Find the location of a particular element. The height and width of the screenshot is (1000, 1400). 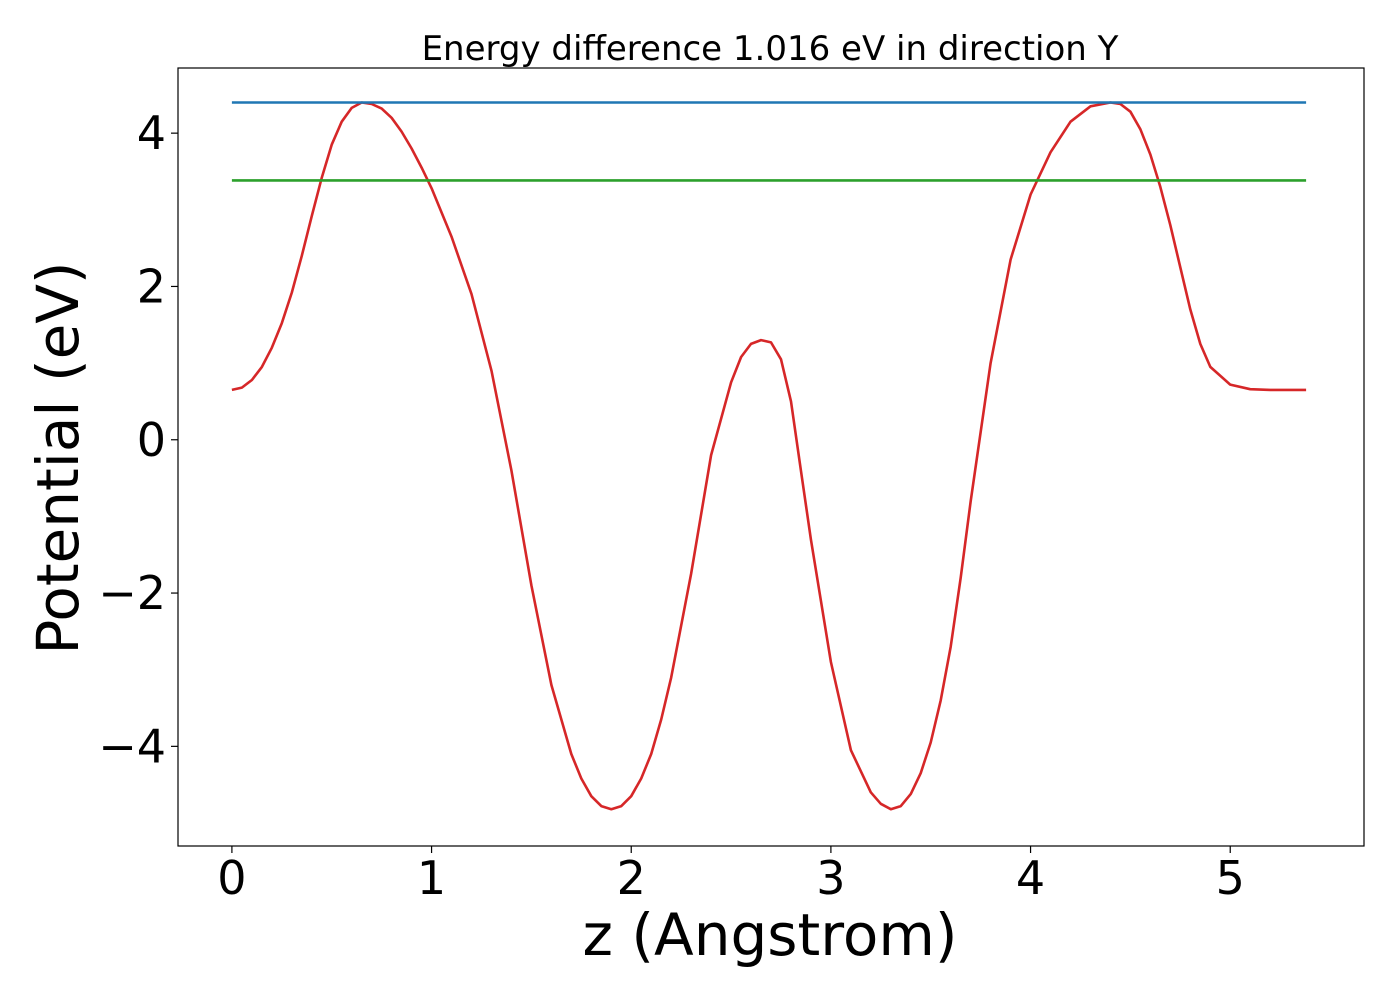

x-axis-ticks: 0 1 2 3 4 5 is located at coordinates (731, 875).